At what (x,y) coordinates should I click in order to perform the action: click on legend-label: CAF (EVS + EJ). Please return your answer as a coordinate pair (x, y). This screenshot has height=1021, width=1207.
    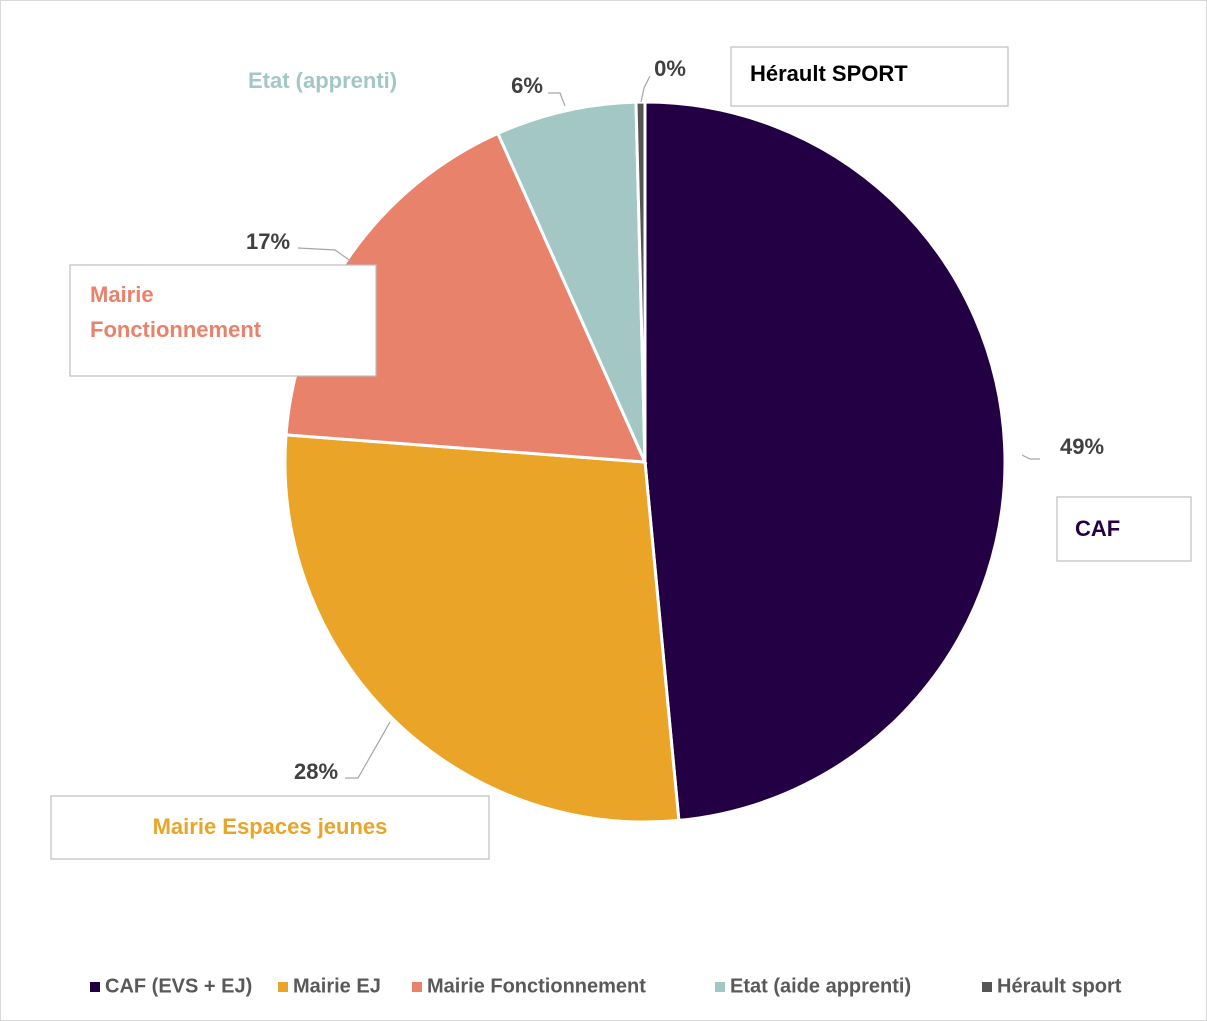
    Looking at the image, I should click on (178, 986).